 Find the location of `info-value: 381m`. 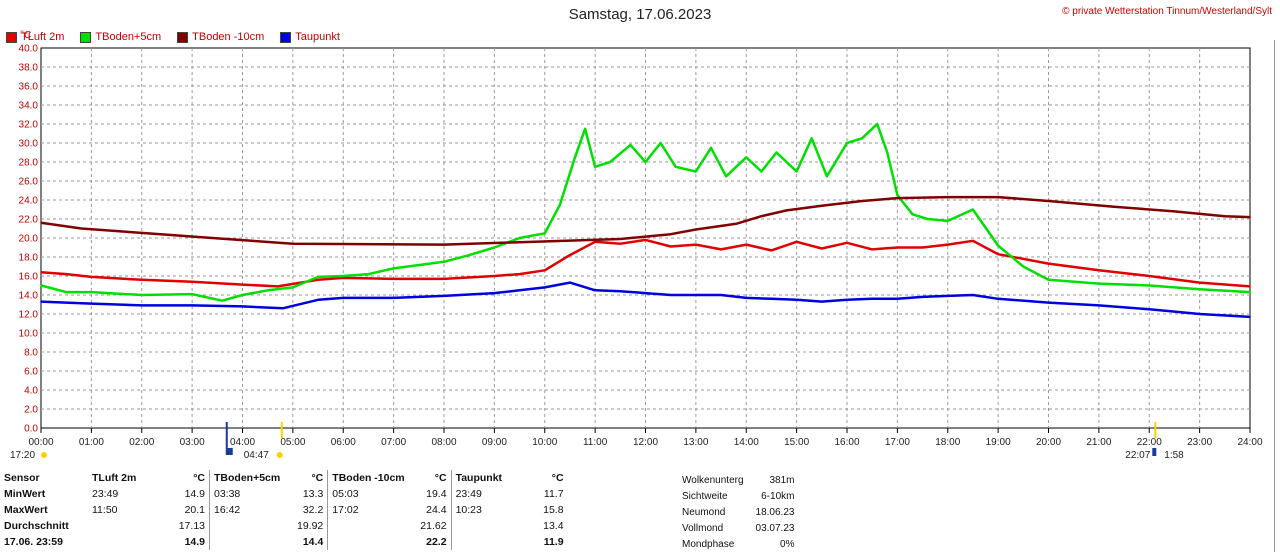

info-value: 381m is located at coordinates (782, 480).